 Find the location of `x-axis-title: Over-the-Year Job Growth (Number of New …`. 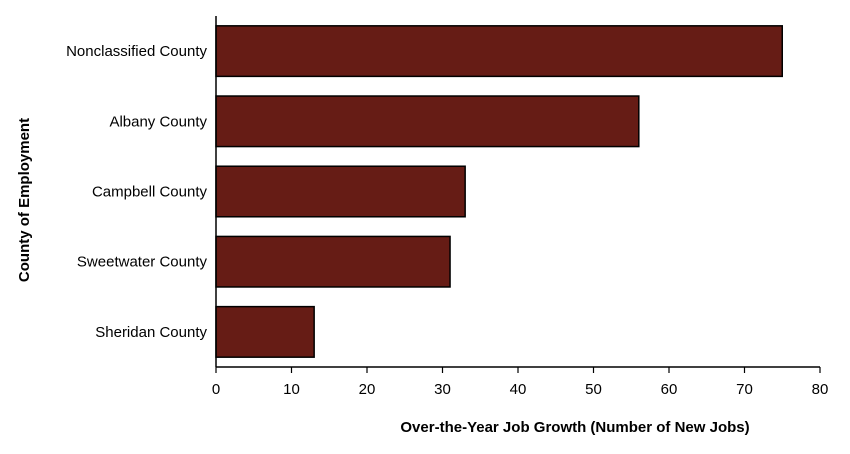

x-axis-title: Over-the-Year Job Growth (Number of New … is located at coordinates (574, 427).